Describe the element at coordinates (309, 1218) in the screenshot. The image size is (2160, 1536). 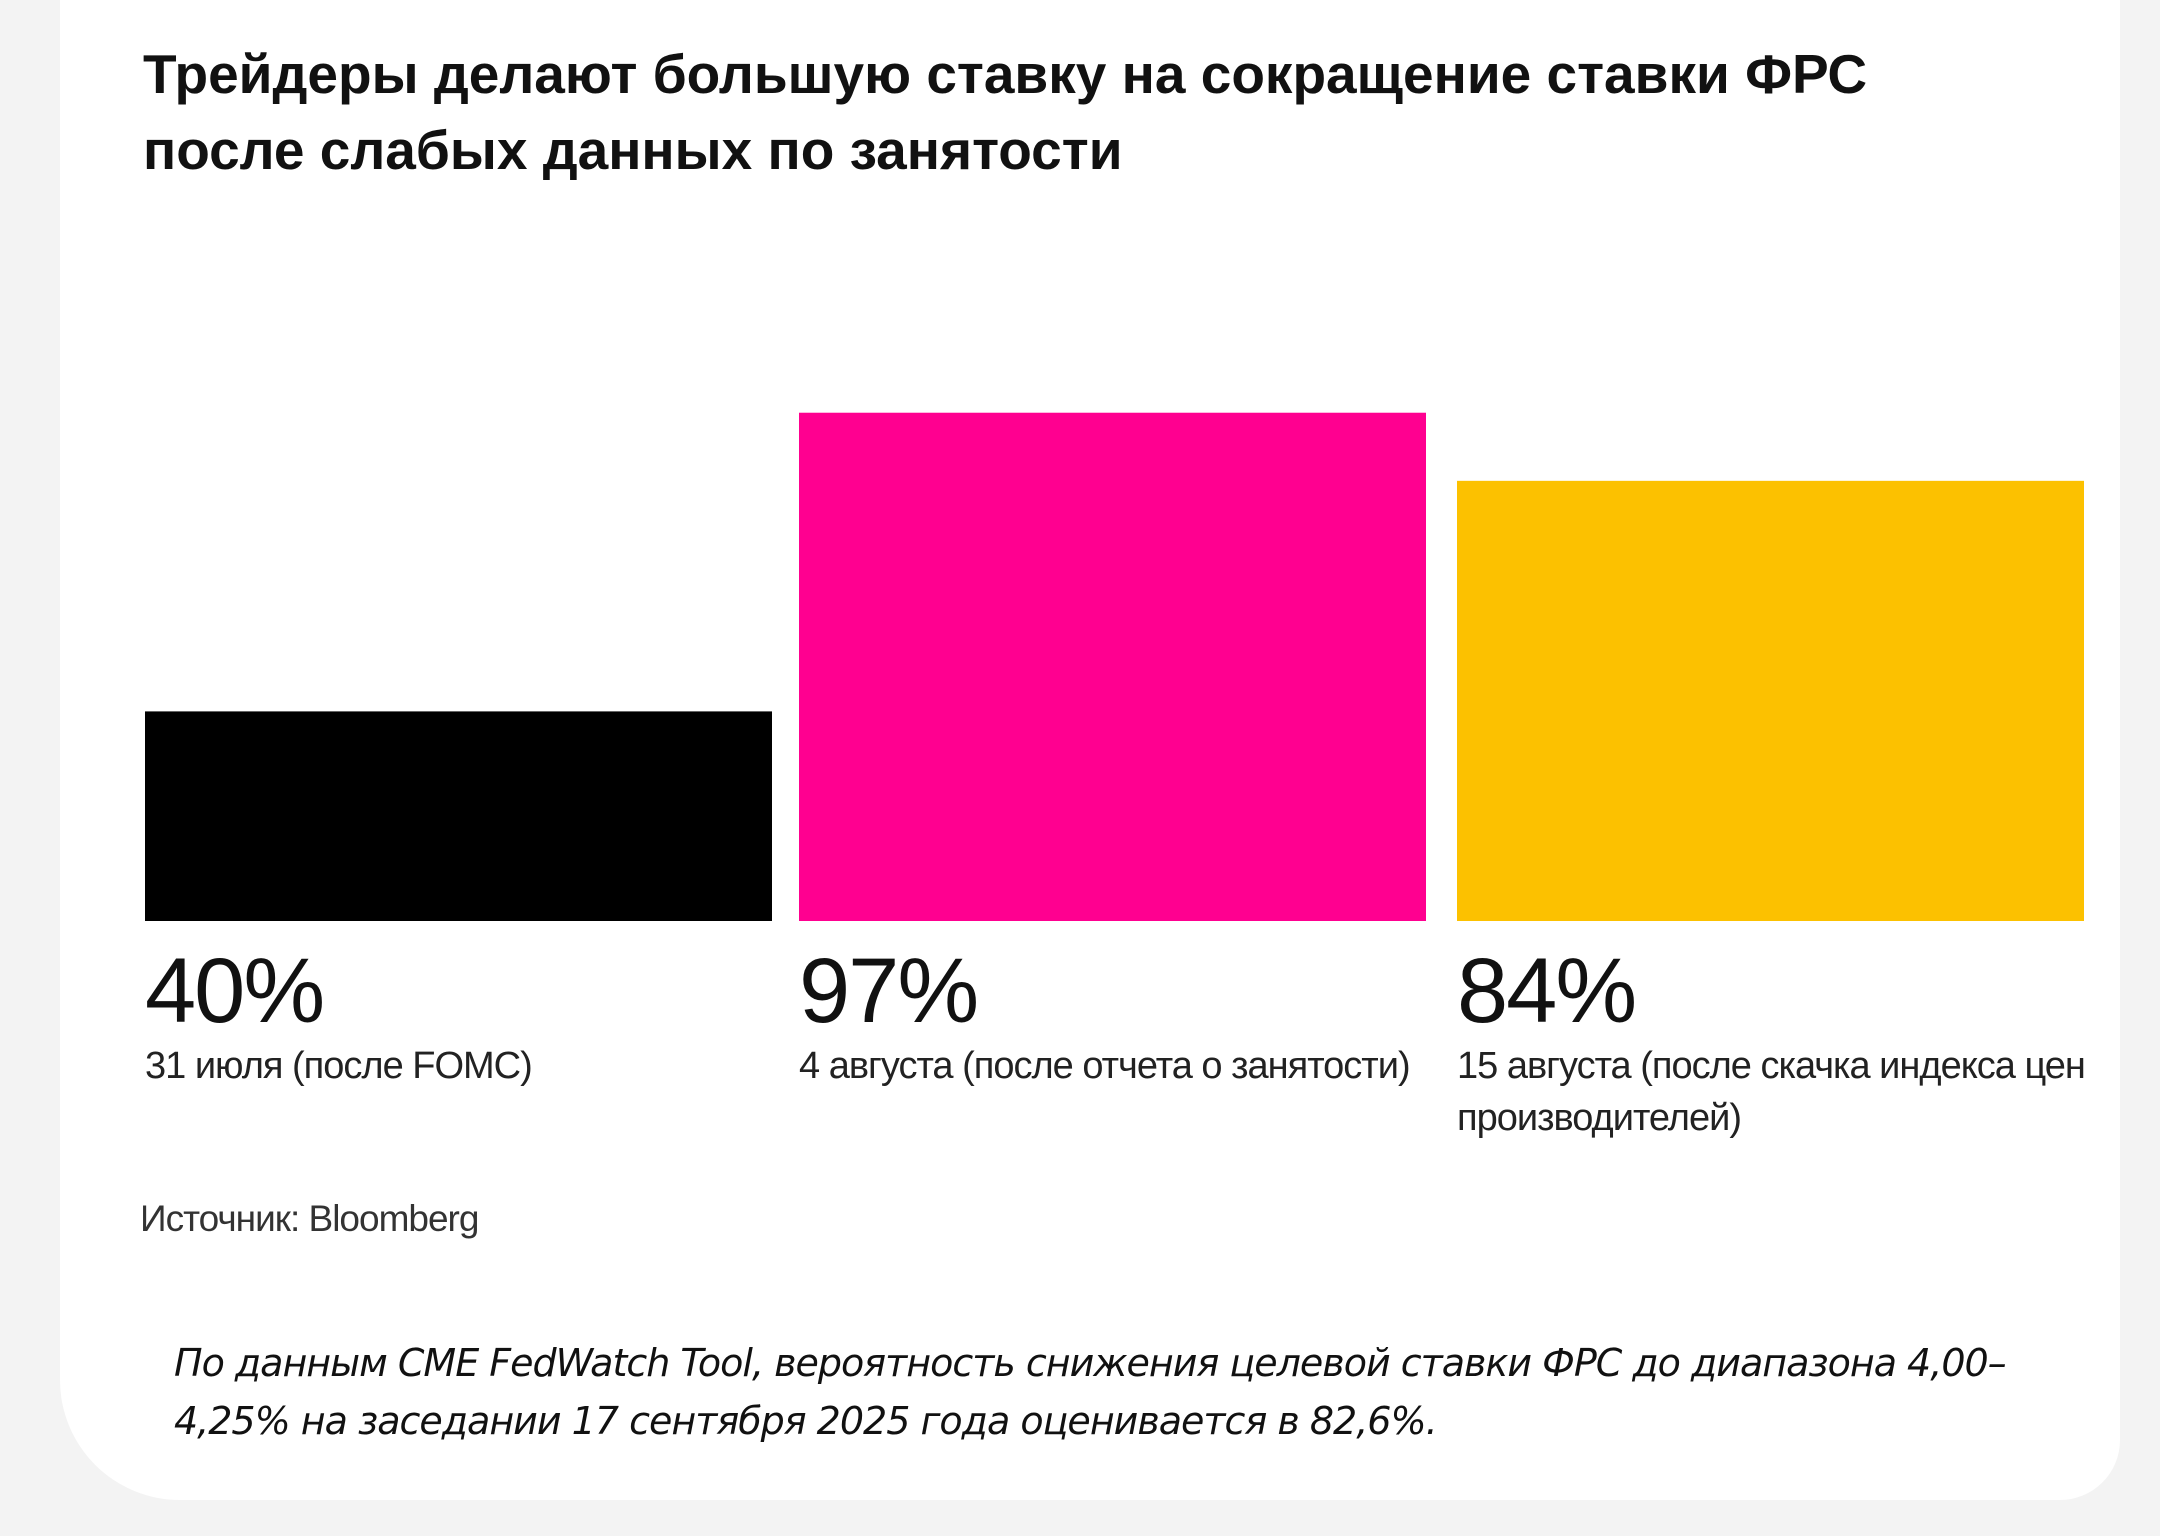
I see `source-label: Источник: Bloomberg` at that location.